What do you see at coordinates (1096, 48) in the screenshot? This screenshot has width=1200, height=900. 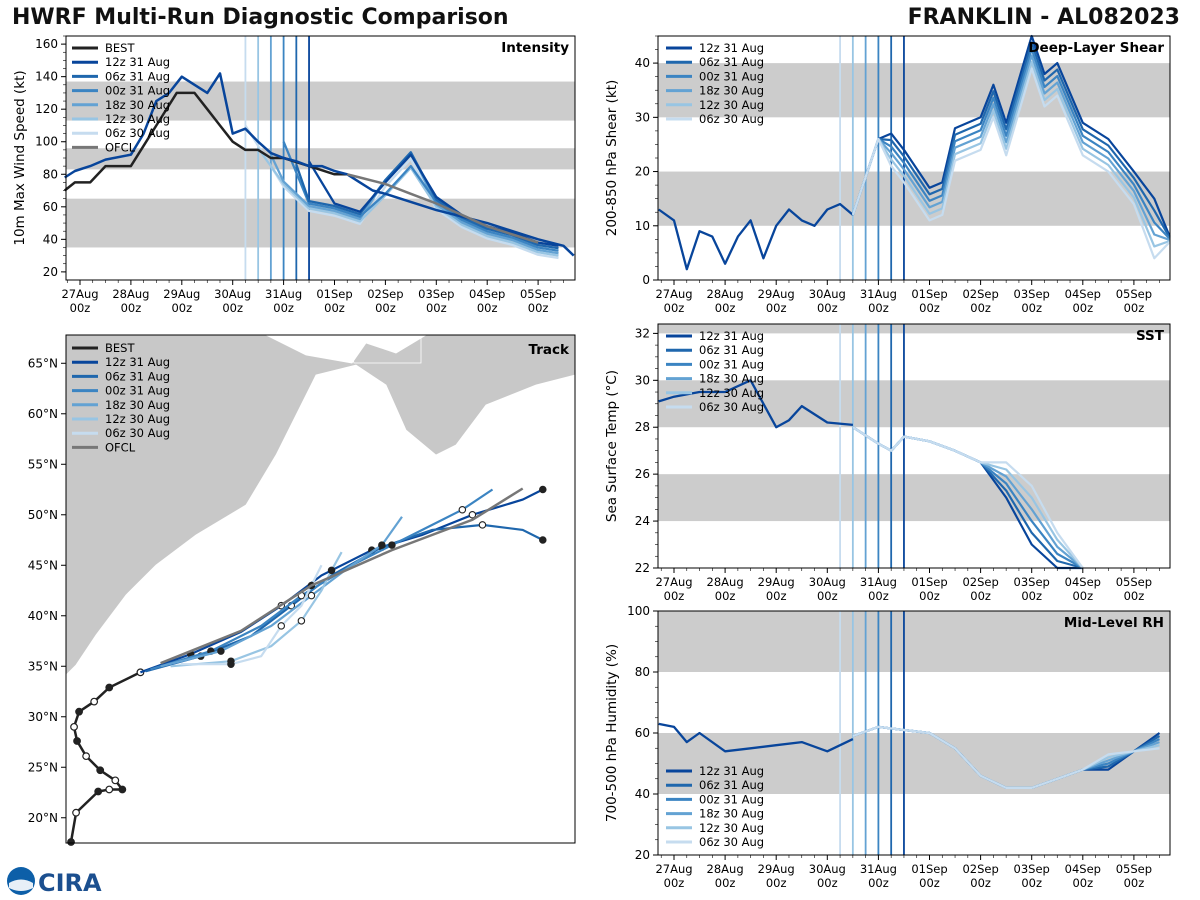 I see `panel-title: Deep-Layer Shear` at bounding box center [1096, 48].